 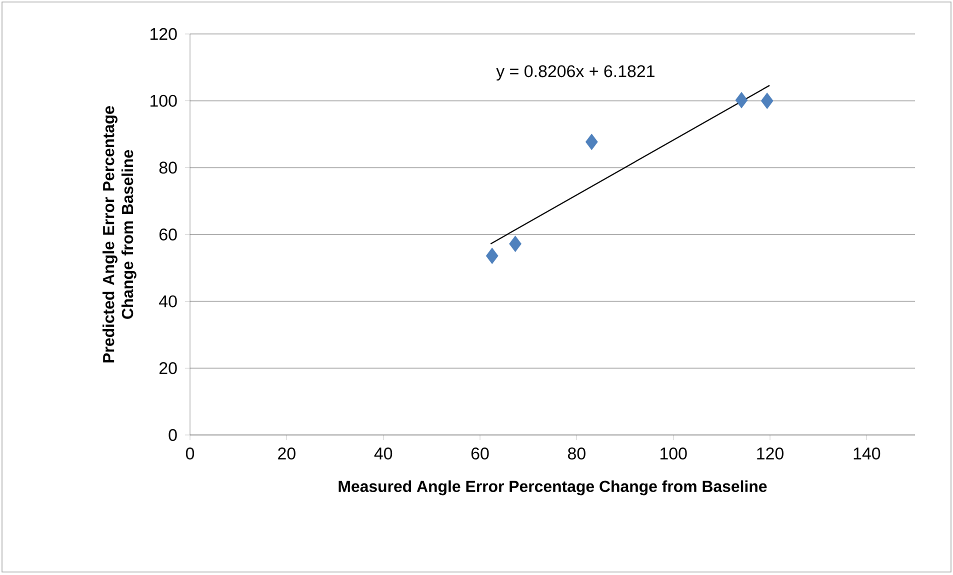 What do you see at coordinates (168, 234) in the screenshot?
I see `y-tick-label: 60` at bounding box center [168, 234].